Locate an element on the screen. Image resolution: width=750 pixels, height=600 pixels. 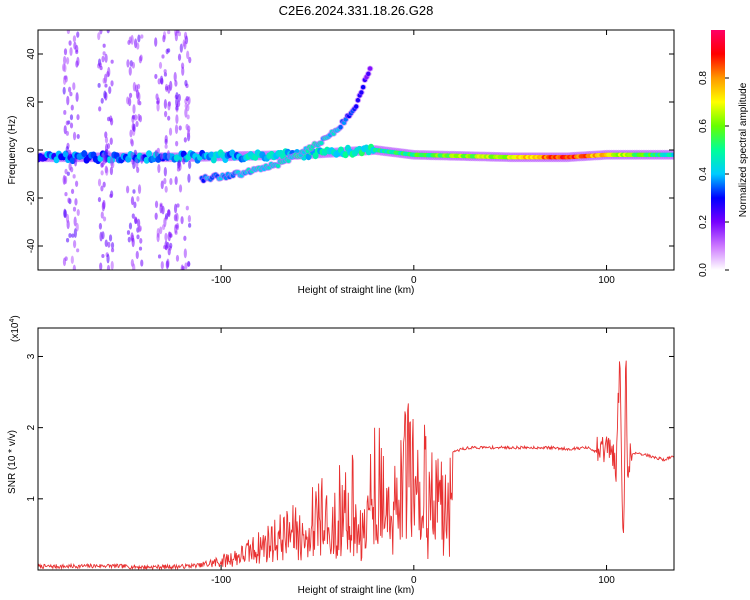
spectrogram-branch-cell is located at coordinates (278, 166).